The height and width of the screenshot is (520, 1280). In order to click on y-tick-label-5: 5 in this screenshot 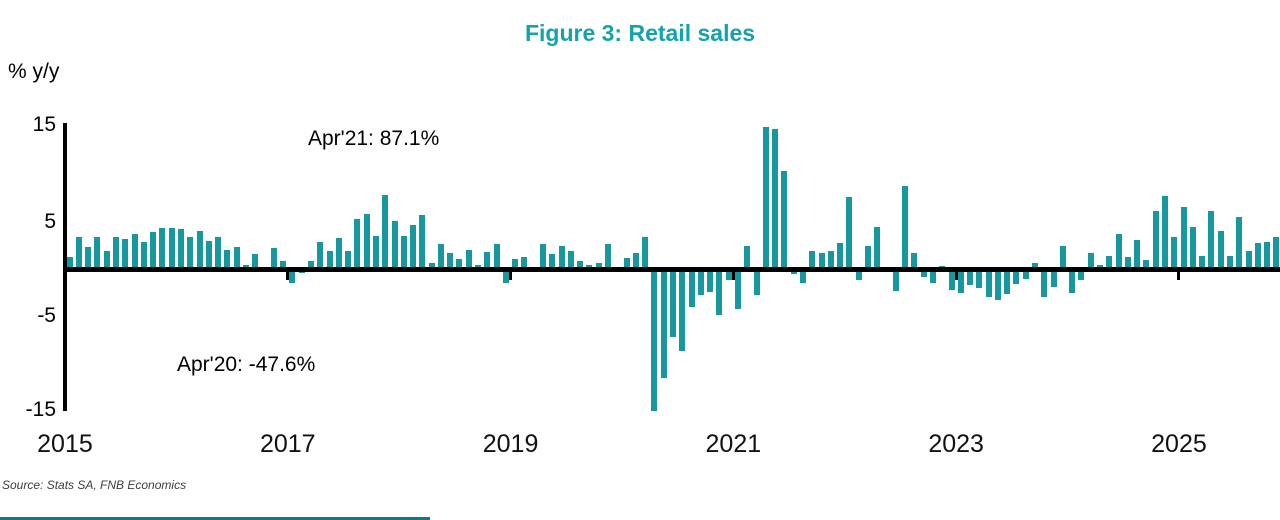, I will do `click(50, 221)`.